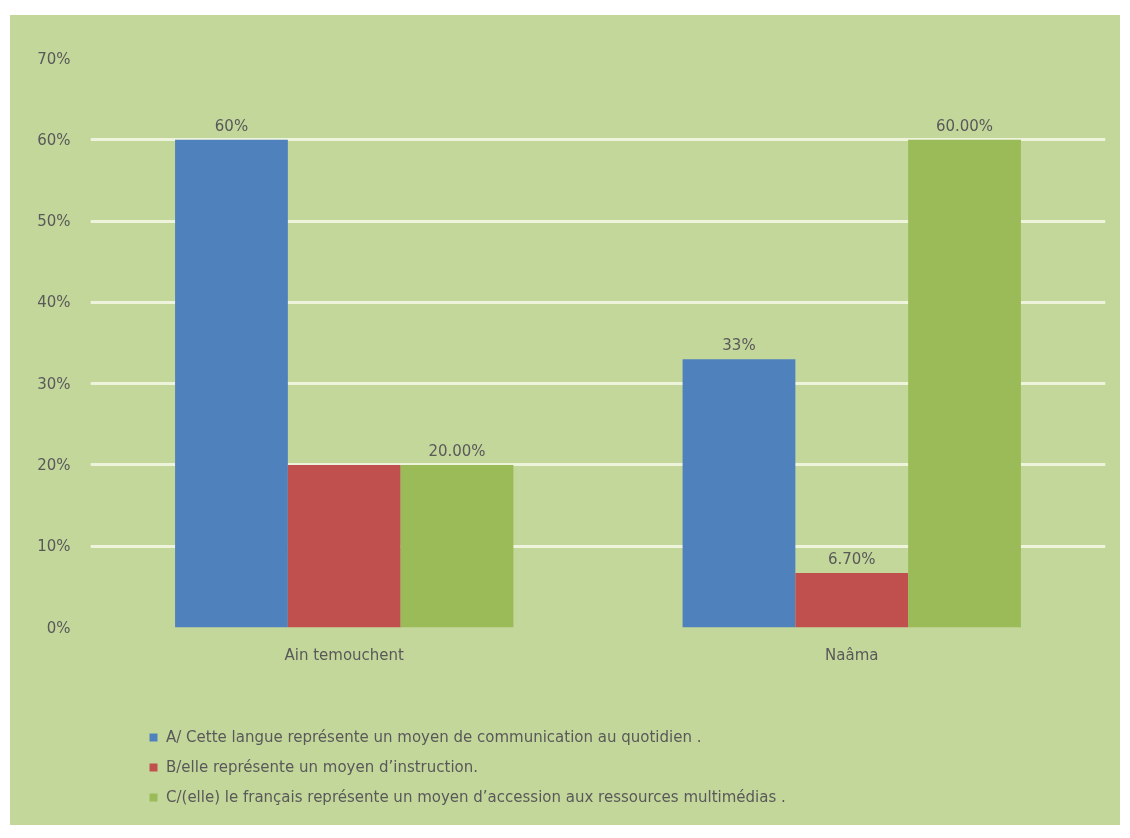 The width and height of the screenshot is (1130, 838). Describe the element at coordinates (964, 125) in the screenshot. I see `data-label: 60.00%` at that location.